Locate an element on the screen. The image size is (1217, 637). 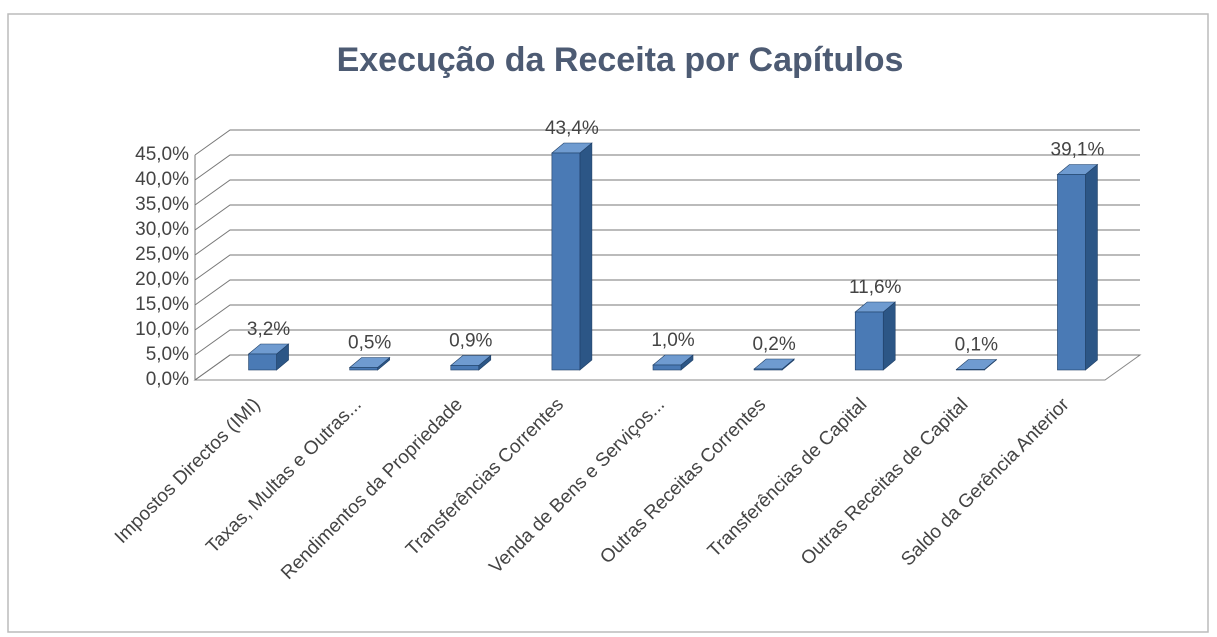
y-tick-label: 35,0% is located at coordinates (162, 204).